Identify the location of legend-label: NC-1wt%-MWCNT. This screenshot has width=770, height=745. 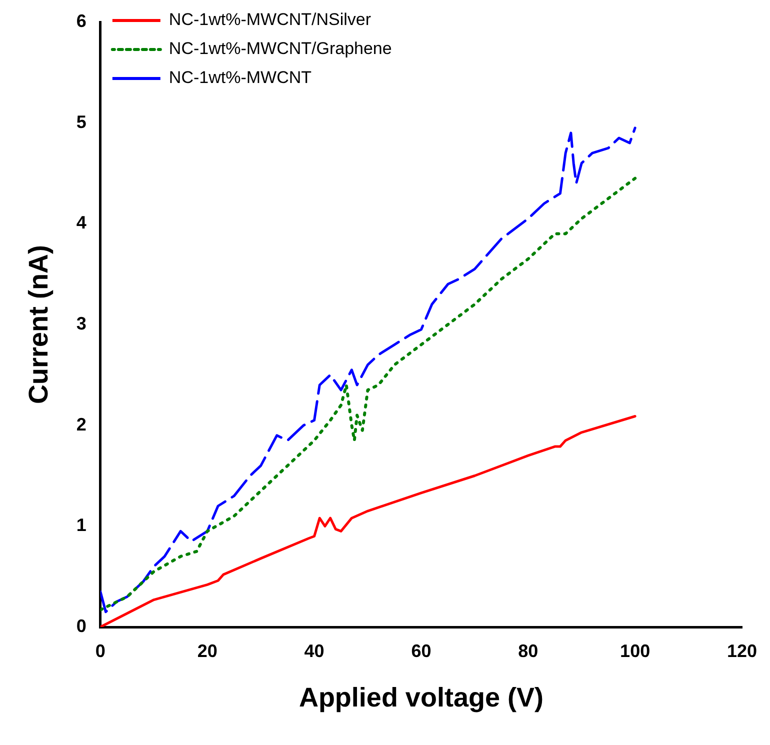
(240, 78).